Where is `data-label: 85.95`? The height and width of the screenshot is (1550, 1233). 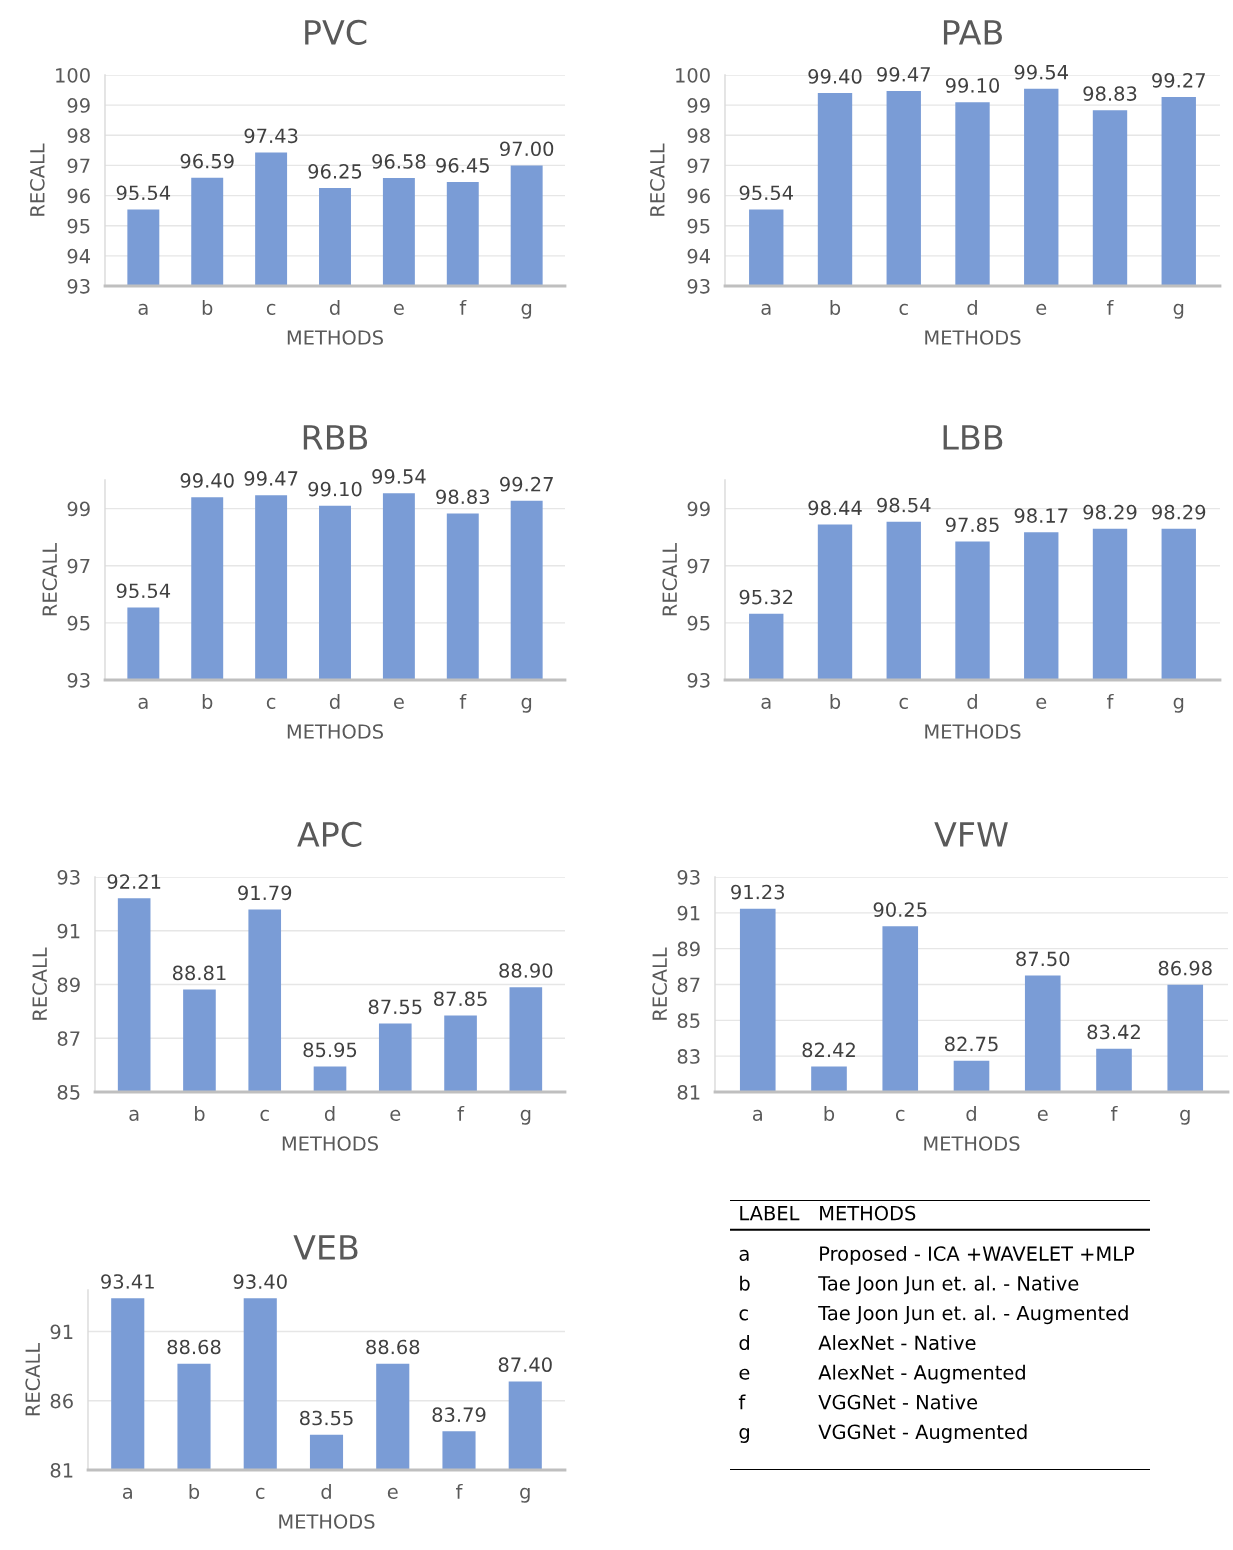 data-label: 85.95 is located at coordinates (330, 1050).